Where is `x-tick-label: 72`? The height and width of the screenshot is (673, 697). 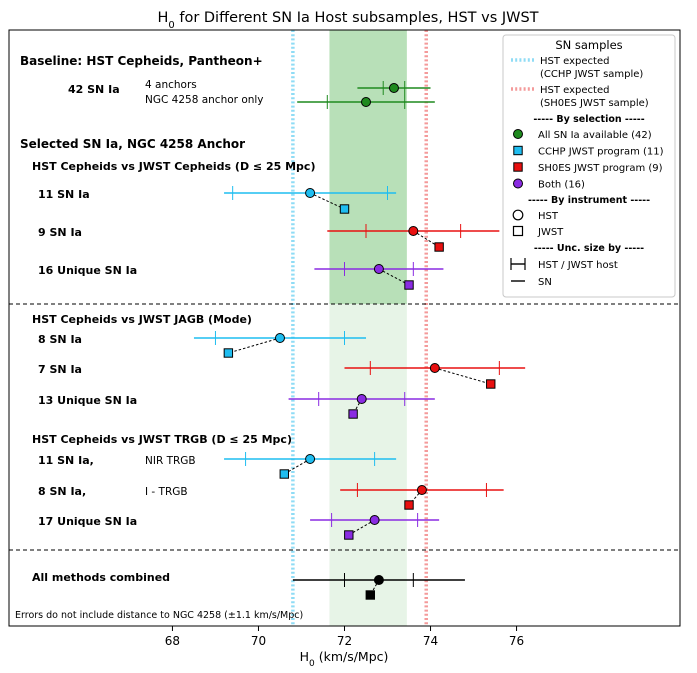 x-tick-label: 72 is located at coordinates (344, 641).